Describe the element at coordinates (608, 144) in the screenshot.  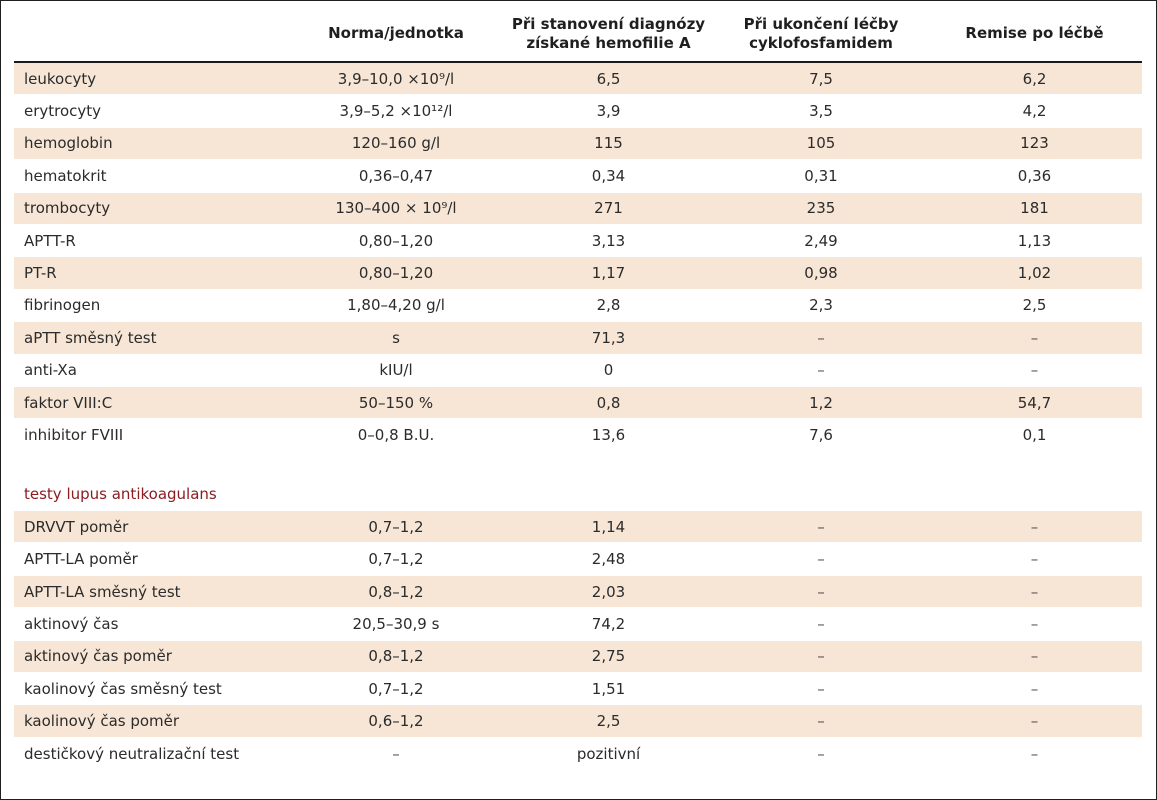
I see `diagnosis-cell: 115` at that location.